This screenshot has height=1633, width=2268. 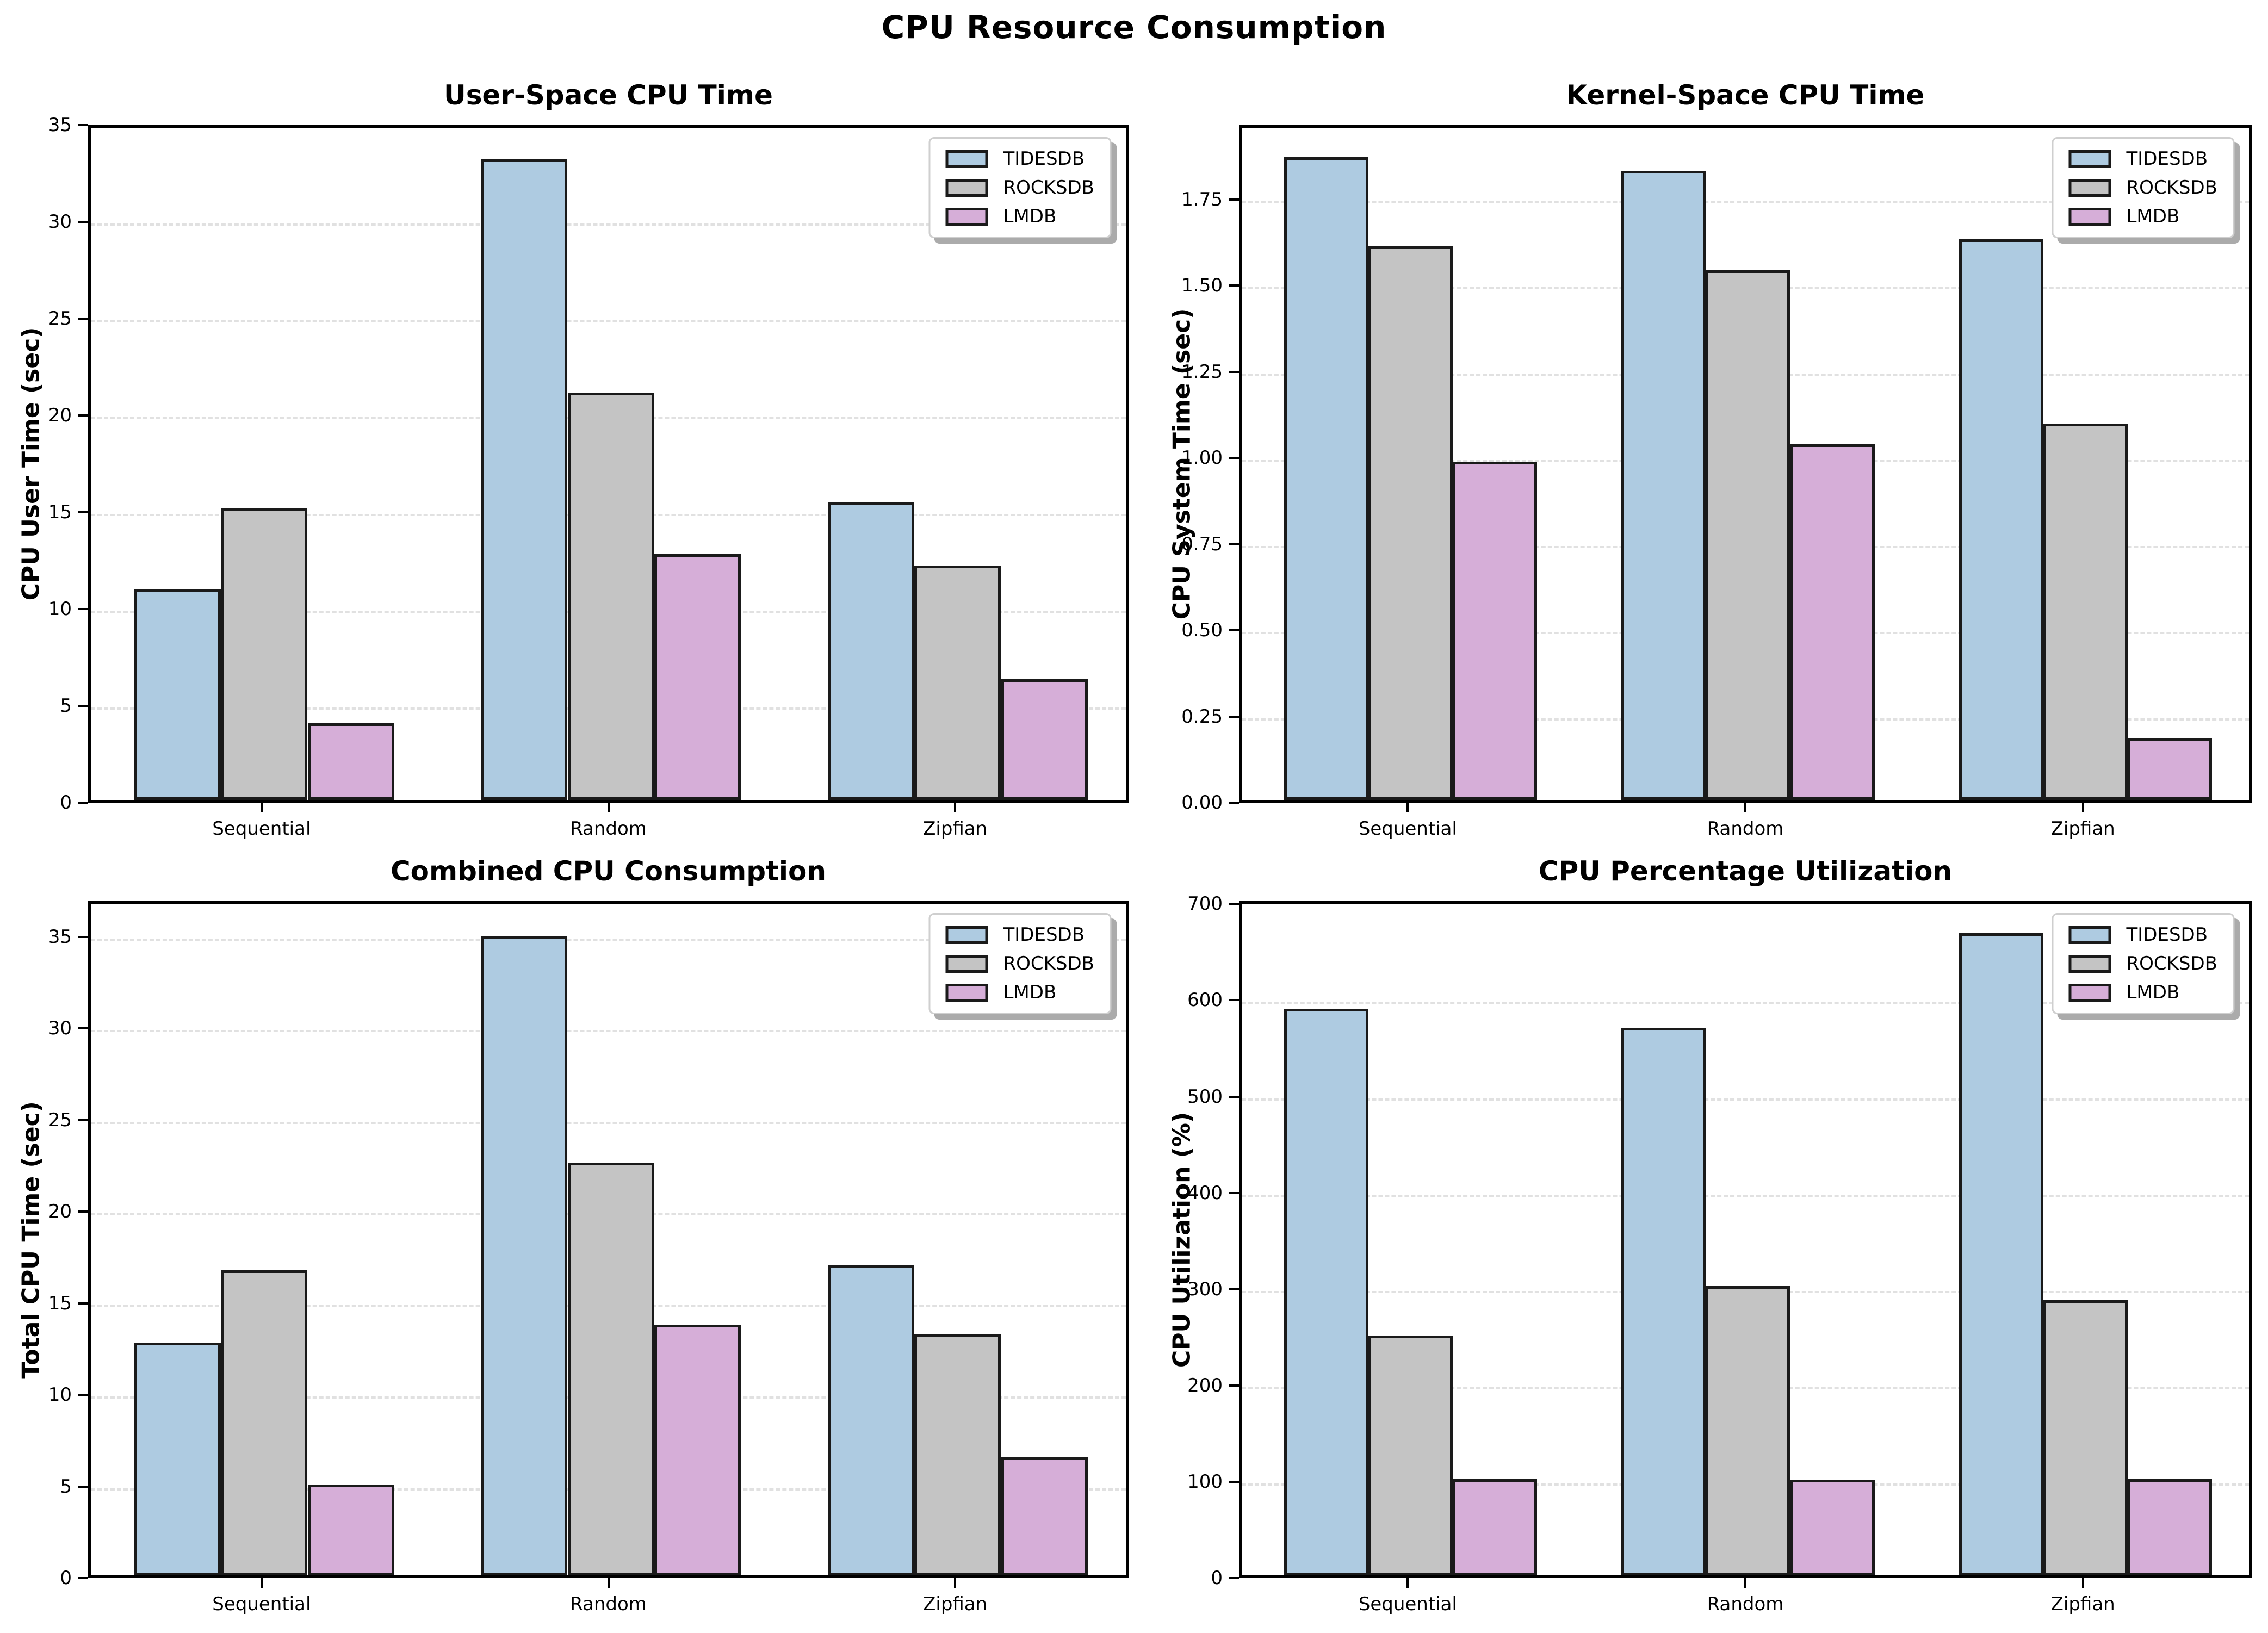 What do you see at coordinates (1205, 1193) in the screenshot?
I see `y-tick-label: 400` at bounding box center [1205, 1193].